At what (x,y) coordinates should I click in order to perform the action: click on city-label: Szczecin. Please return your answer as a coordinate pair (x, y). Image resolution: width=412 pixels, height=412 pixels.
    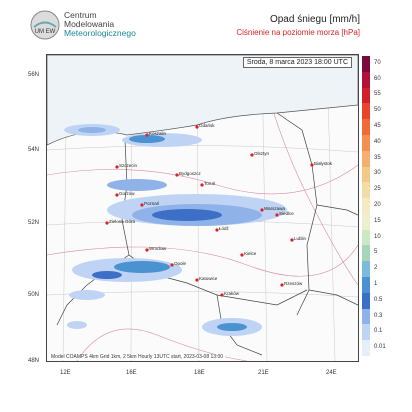
    Looking at the image, I should click on (128, 165).